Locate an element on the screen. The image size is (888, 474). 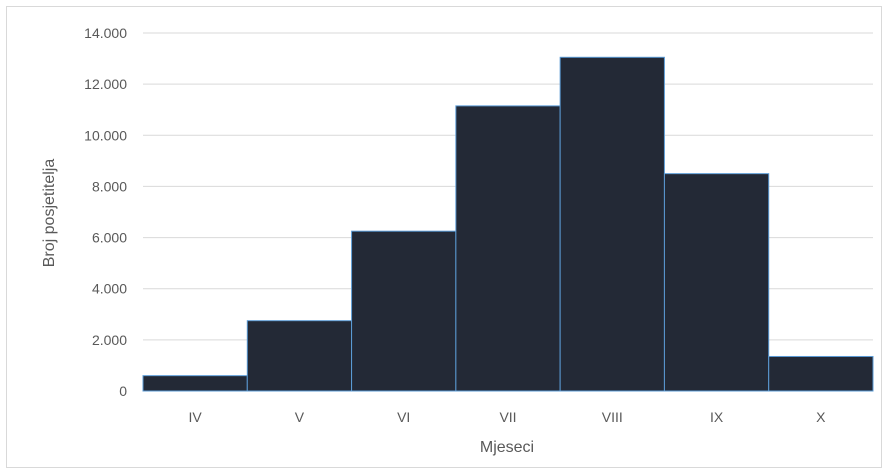
y-tick-label: 14.000 is located at coordinates (105, 33).